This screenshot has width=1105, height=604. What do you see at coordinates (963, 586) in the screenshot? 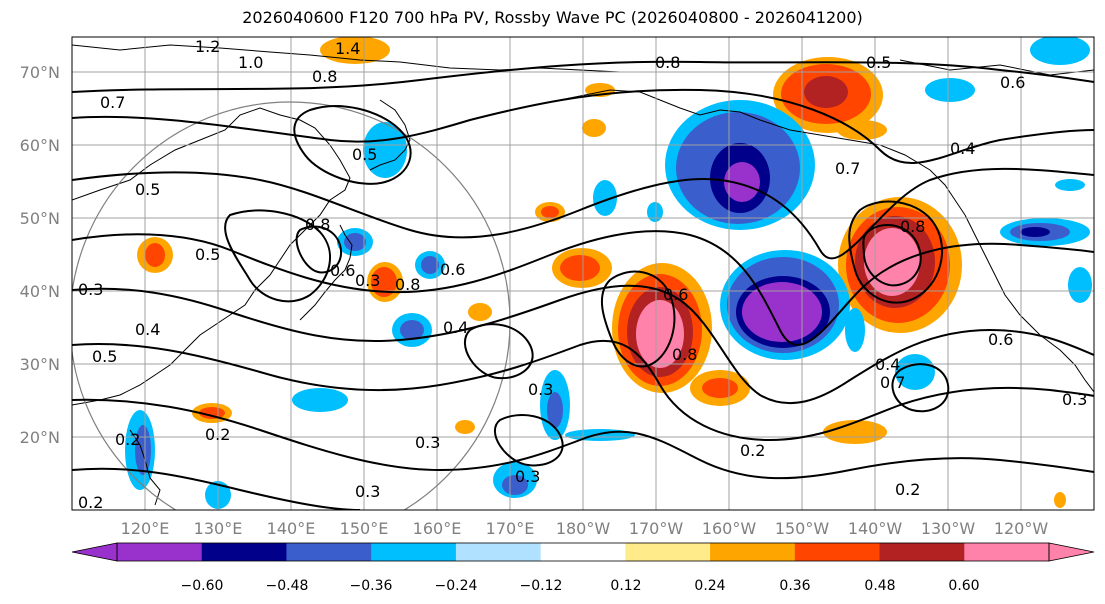
I see `colorbar-tick: 0.60` at bounding box center [963, 586].